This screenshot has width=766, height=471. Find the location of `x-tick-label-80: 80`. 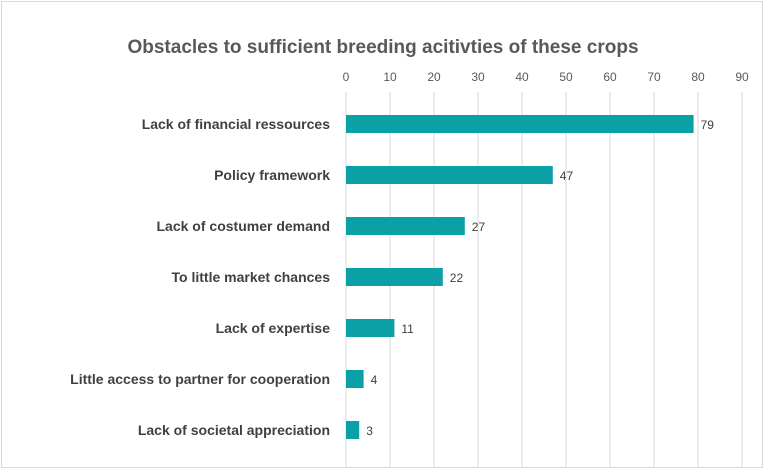

x-tick-label-80: 80 is located at coordinates (698, 77).